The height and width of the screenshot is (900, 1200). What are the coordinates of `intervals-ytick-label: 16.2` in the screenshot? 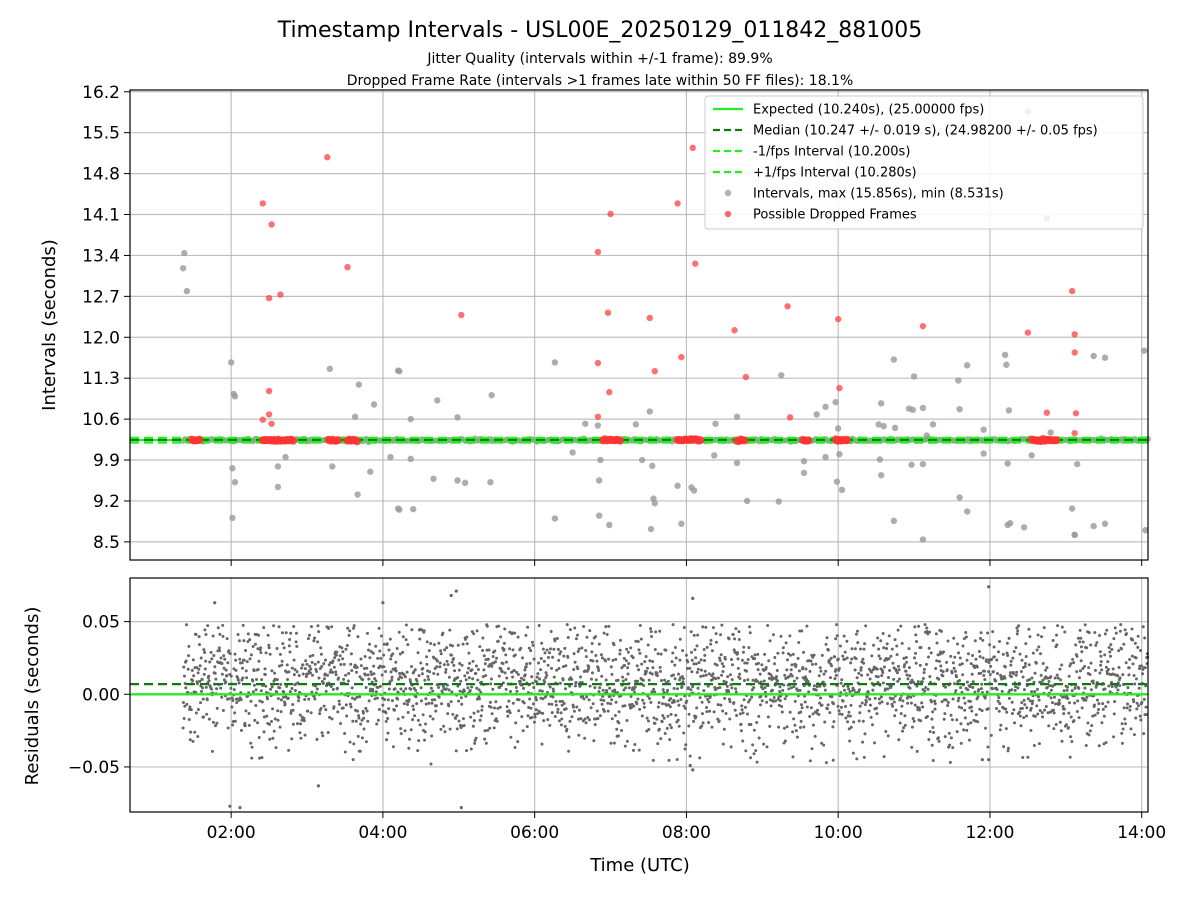 It's located at (101, 93).